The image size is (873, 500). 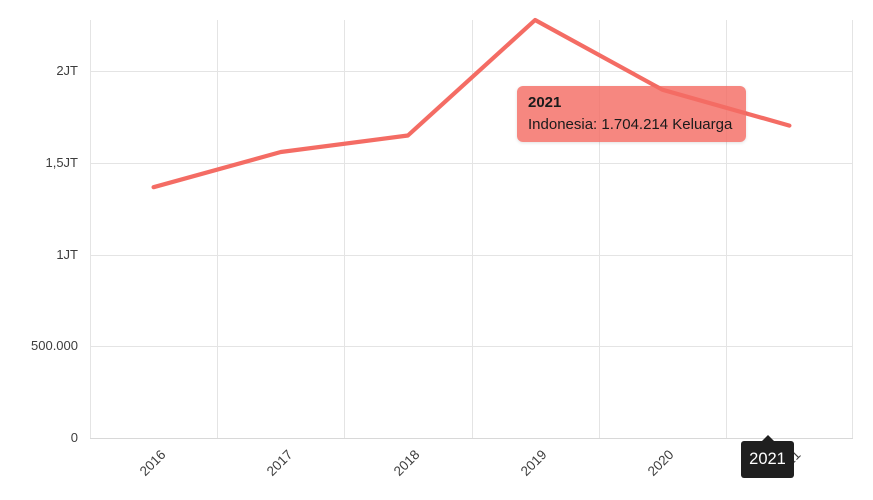 I want to click on x-axis-tick-label: 2017, so click(x=279, y=463).